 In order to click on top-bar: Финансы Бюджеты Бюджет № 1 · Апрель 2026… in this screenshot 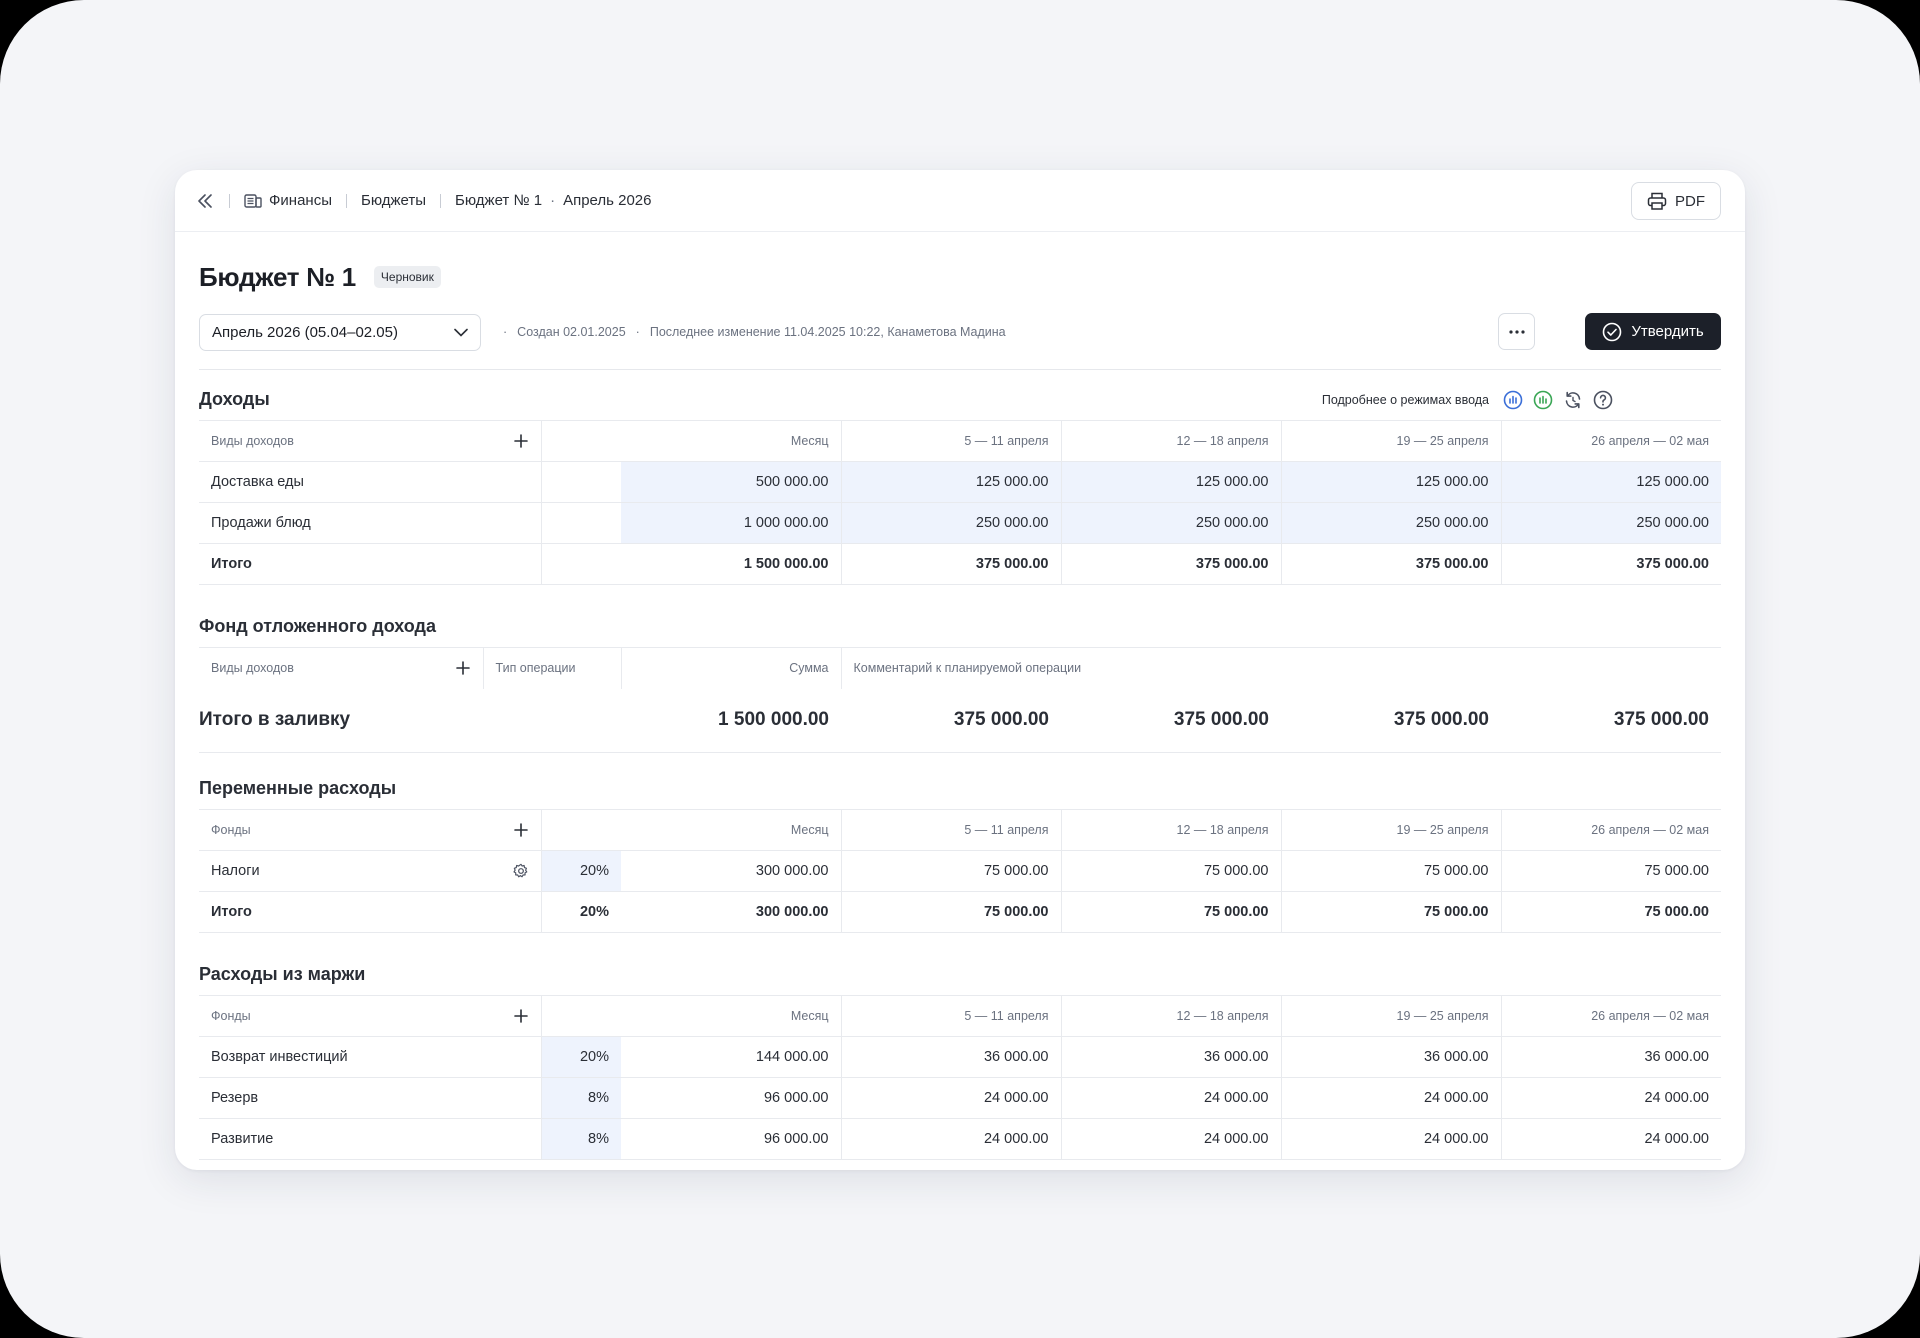, I will do `click(960, 201)`.